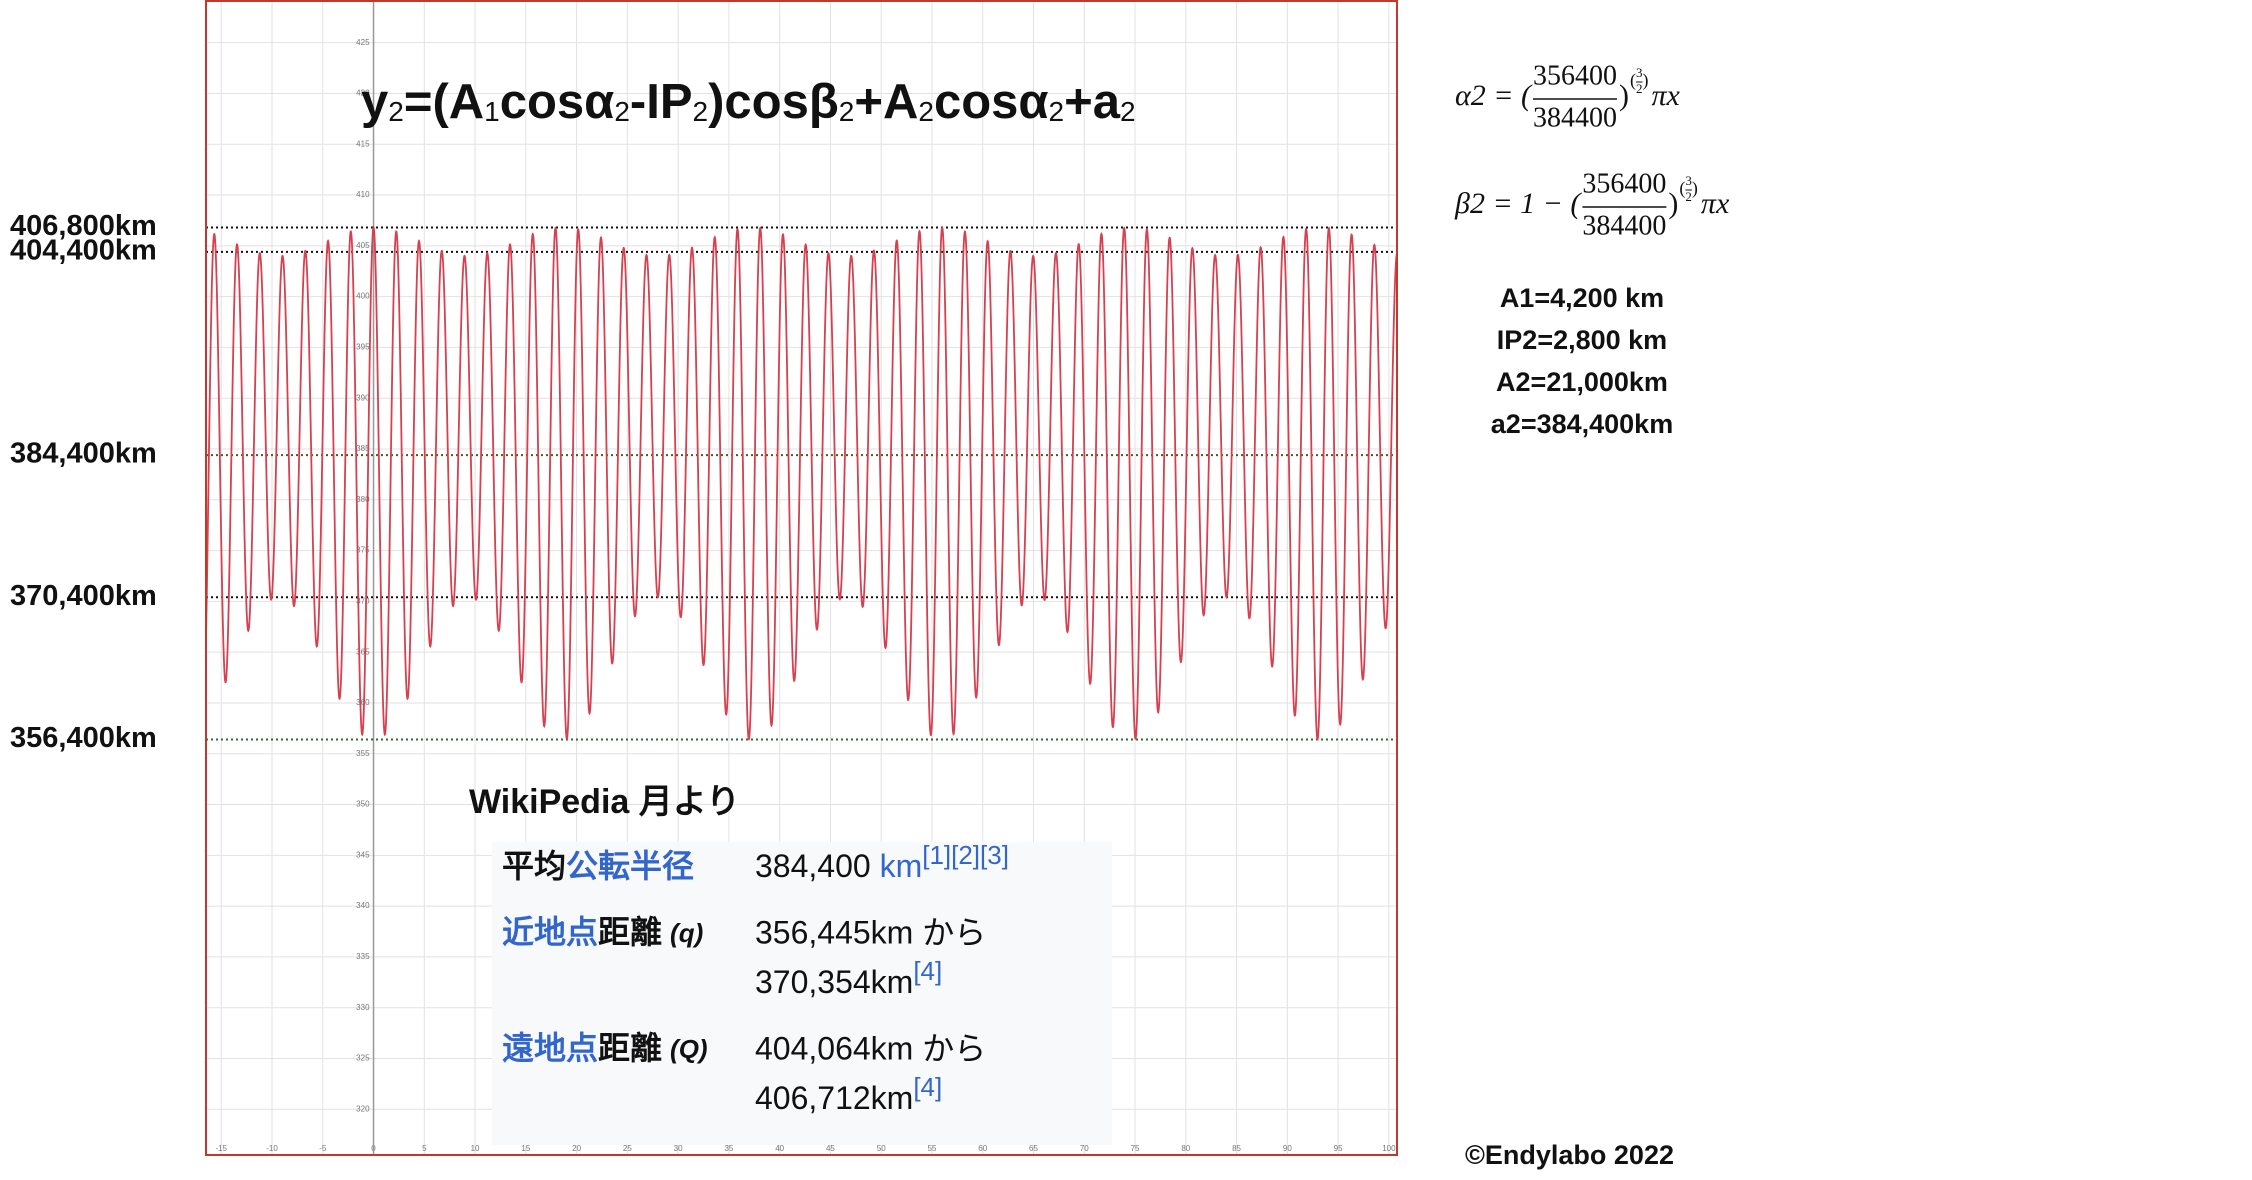 The height and width of the screenshot is (1180, 2252). I want to click on parameter: A1=4,200 km, so click(1582, 298).